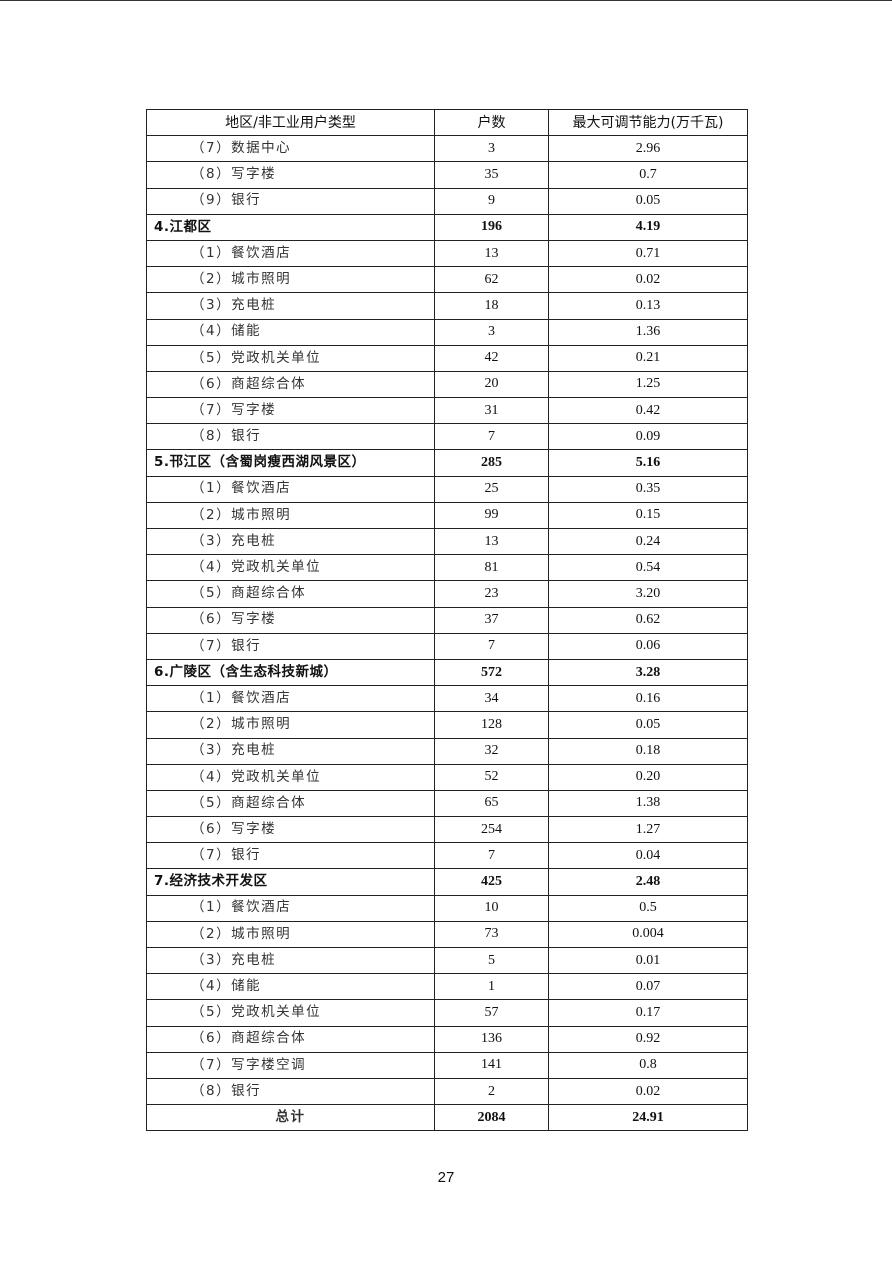  I want to click on table-row: （5）商超综合体 65 1.38, so click(447, 803).